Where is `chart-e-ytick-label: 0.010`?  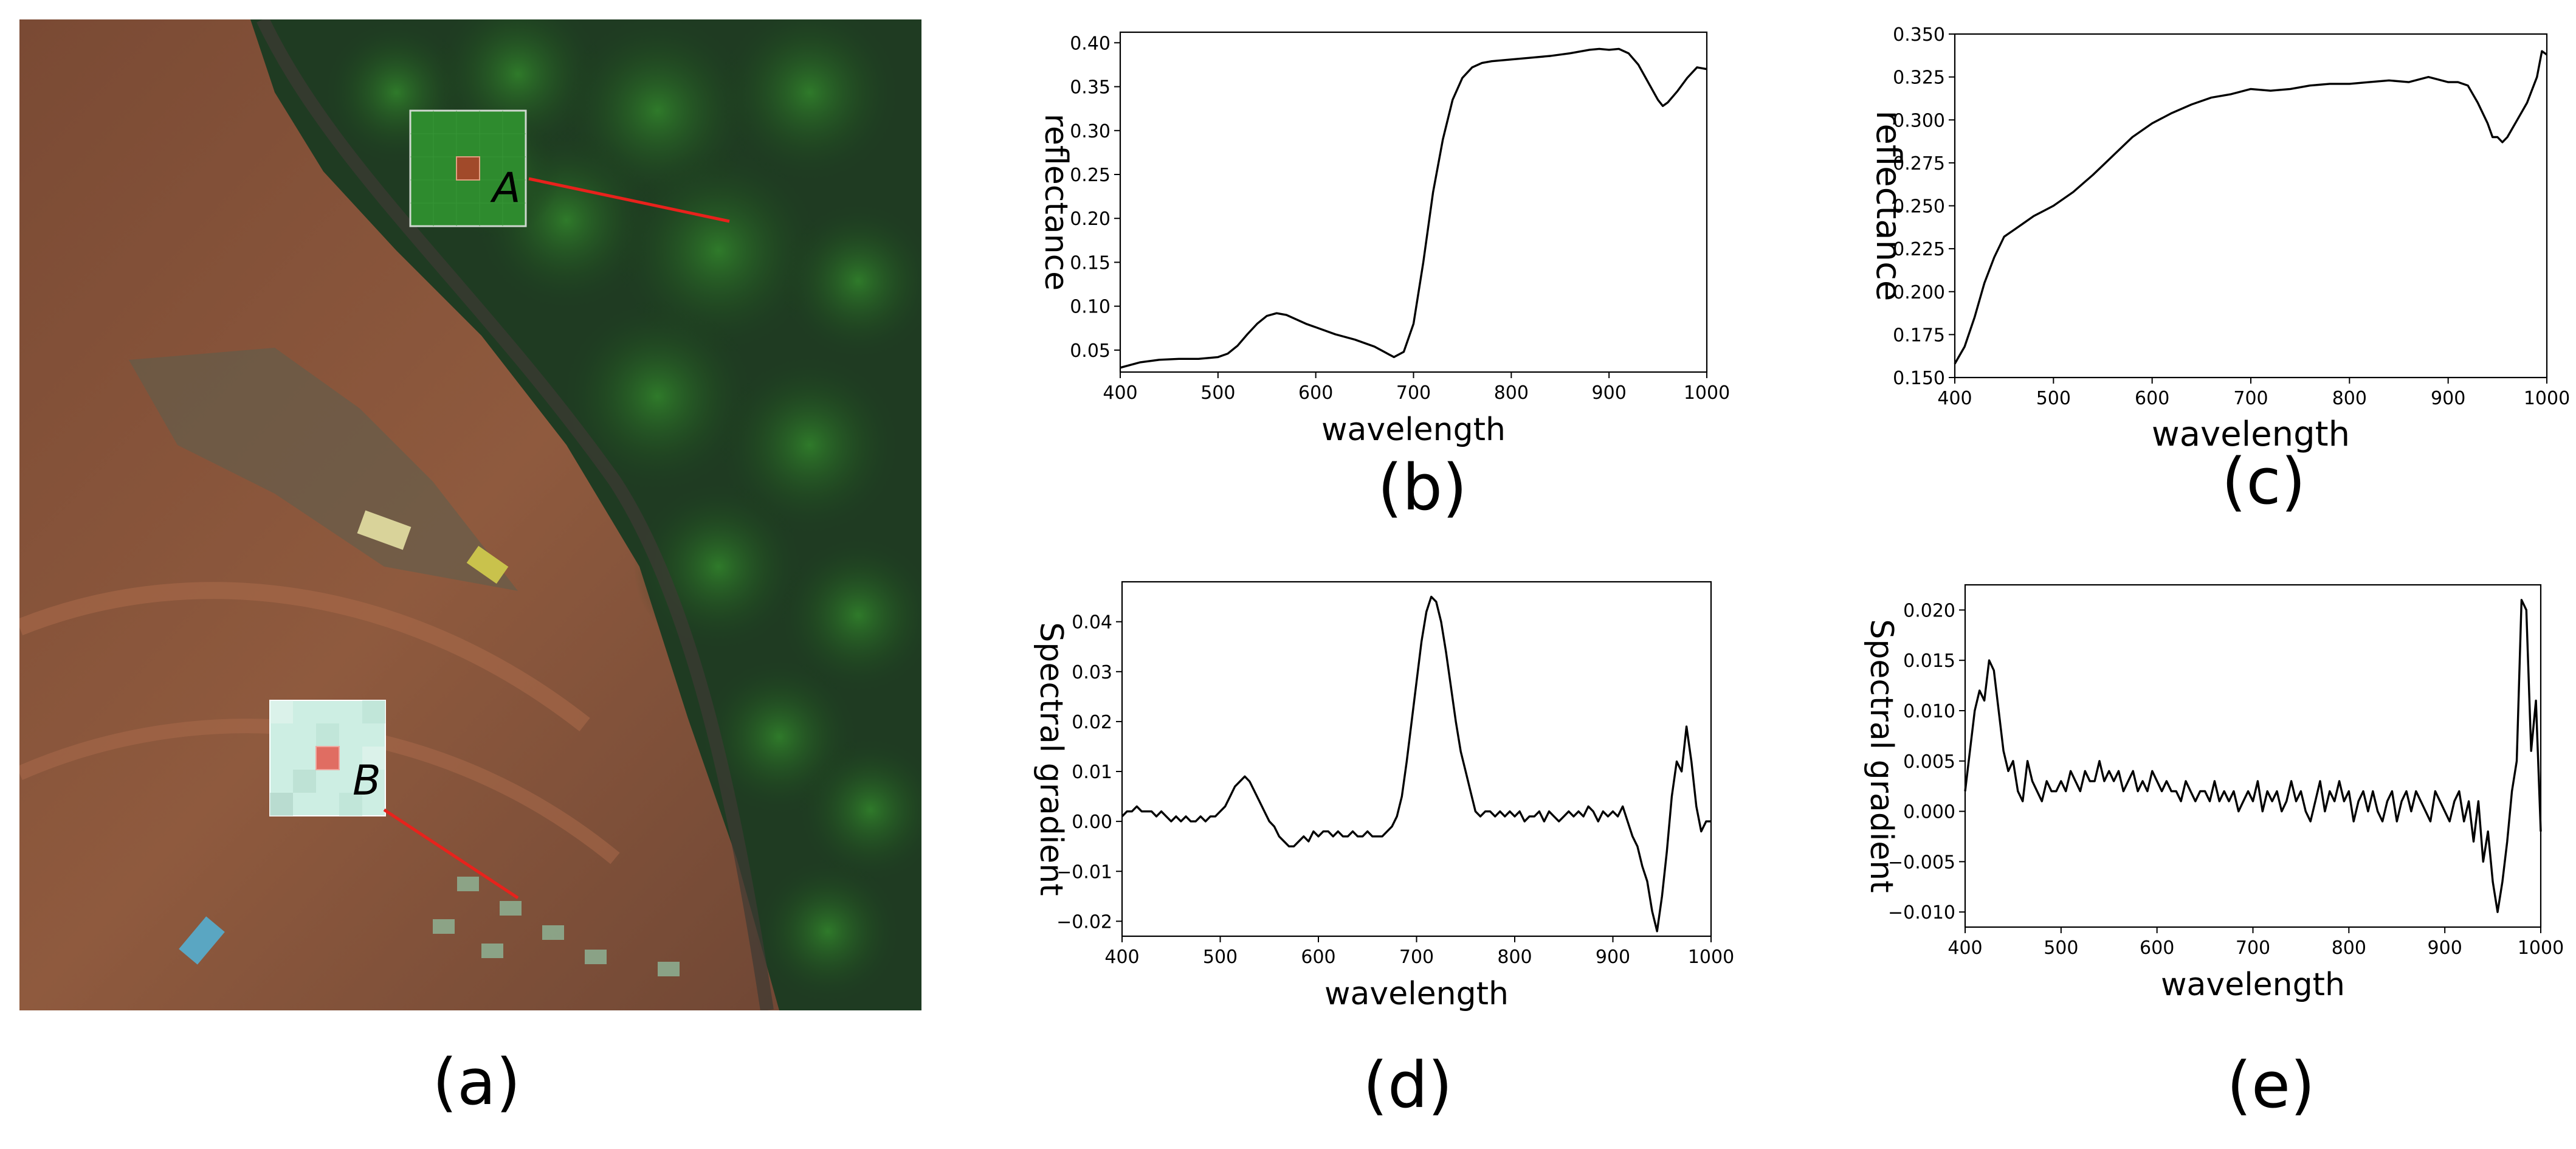
chart-e-ytick-label: 0.010 is located at coordinates (1929, 711).